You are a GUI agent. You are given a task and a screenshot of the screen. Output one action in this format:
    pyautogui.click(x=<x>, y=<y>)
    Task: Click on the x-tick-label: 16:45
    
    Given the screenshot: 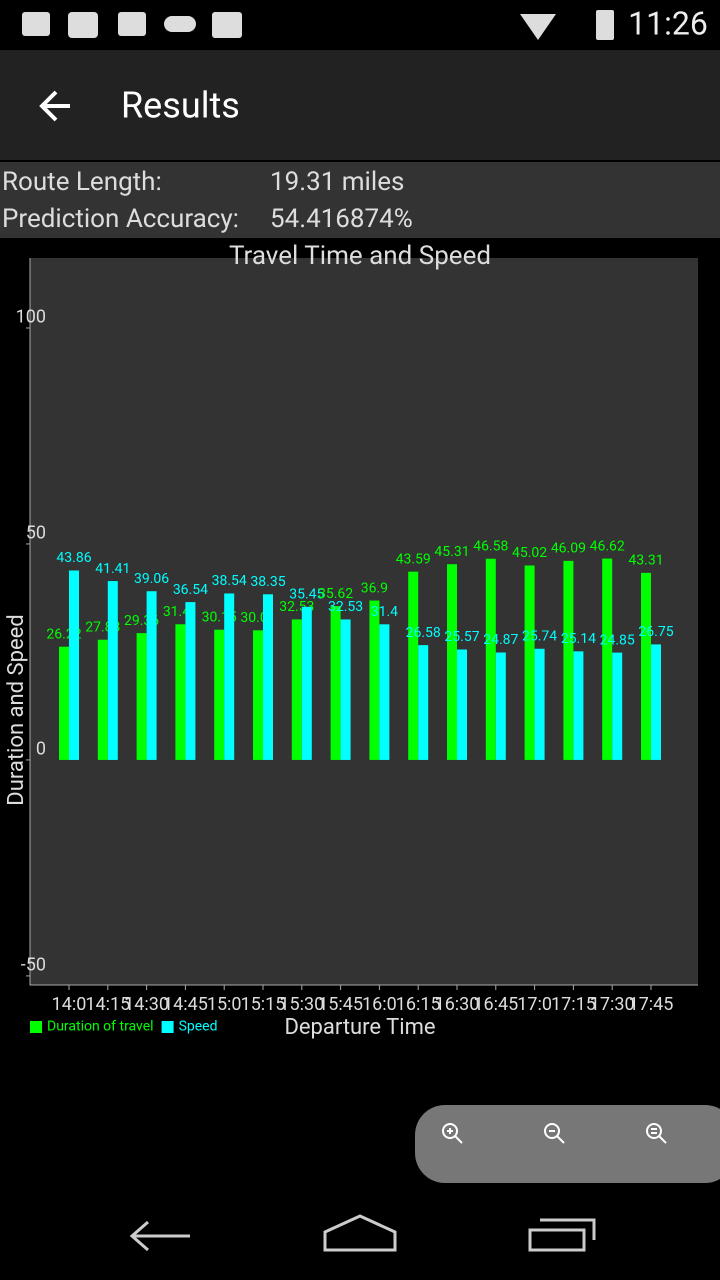 What is the action you would take?
    pyautogui.click(x=495, y=1004)
    